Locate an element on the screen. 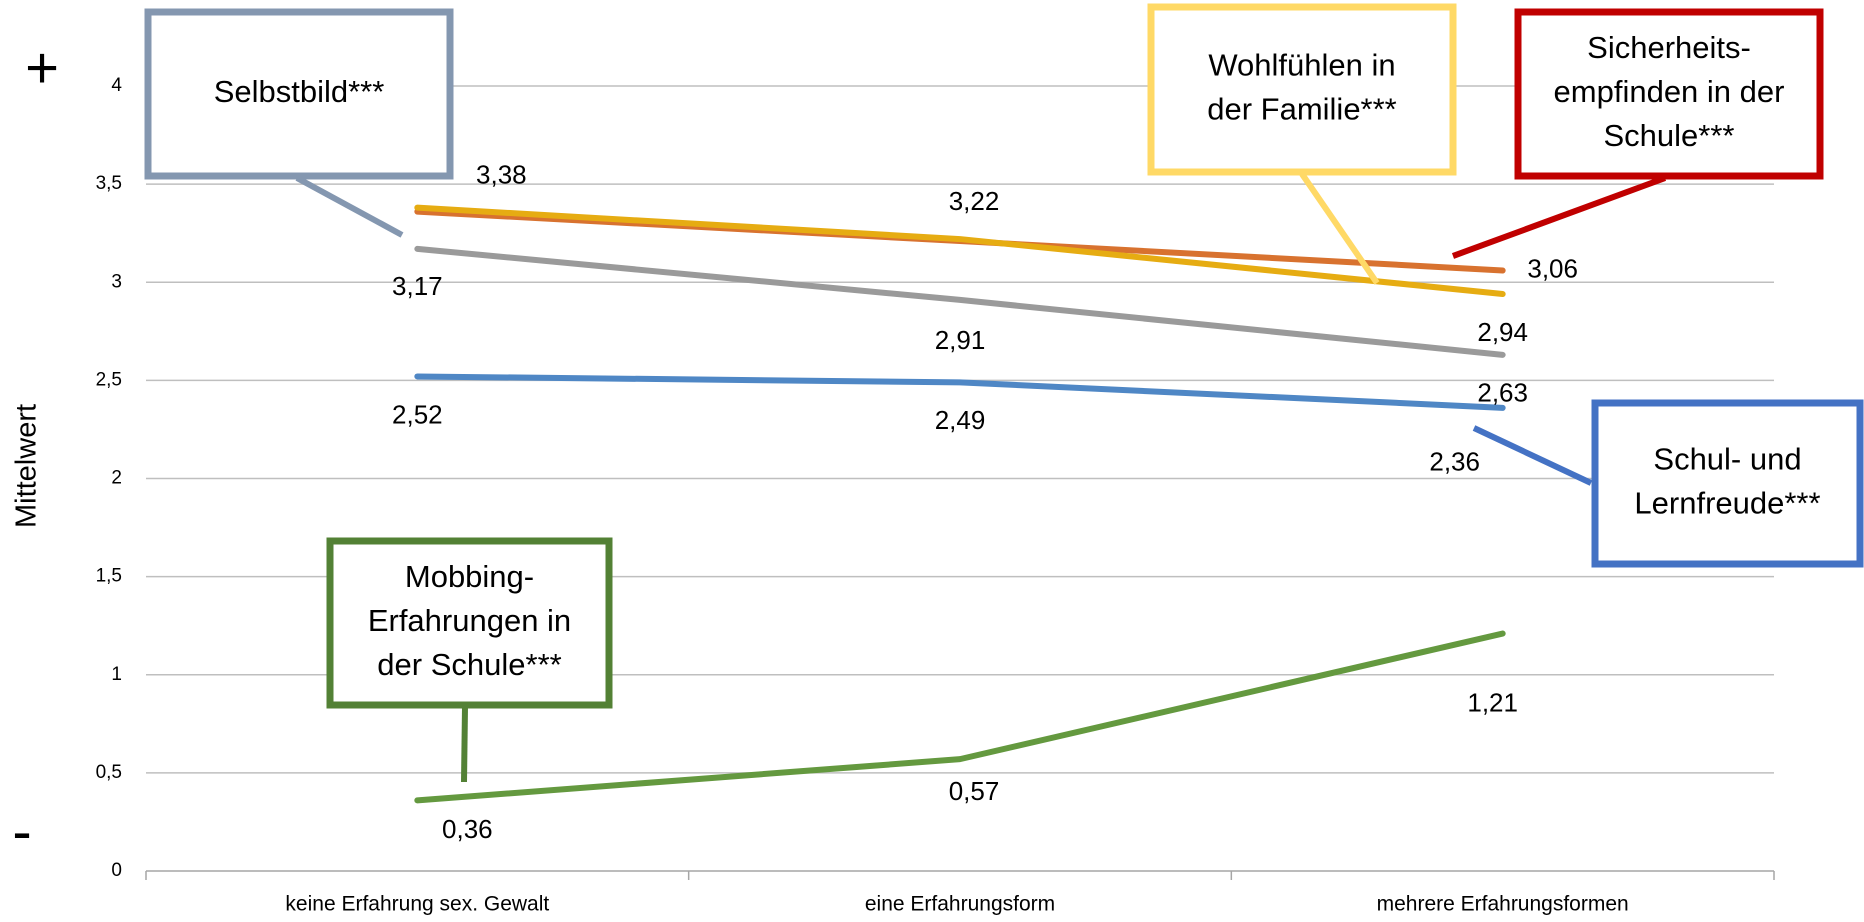 The image size is (1864, 922). callout-text: Schule*** is located at coordinates (1669, 135).